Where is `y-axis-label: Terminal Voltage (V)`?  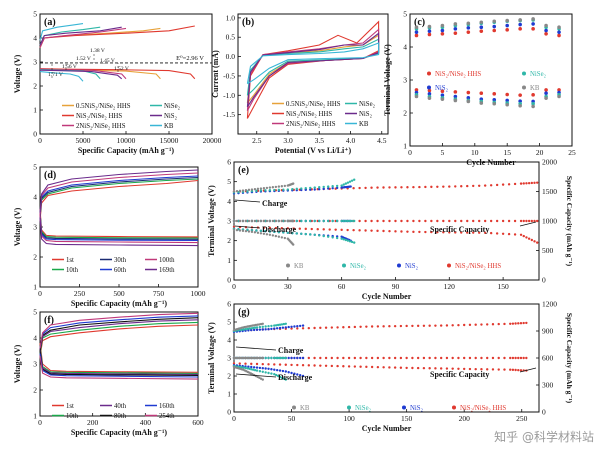
y-axis-label: Terminal Voltage (V) is located at coordinates (387, 80).